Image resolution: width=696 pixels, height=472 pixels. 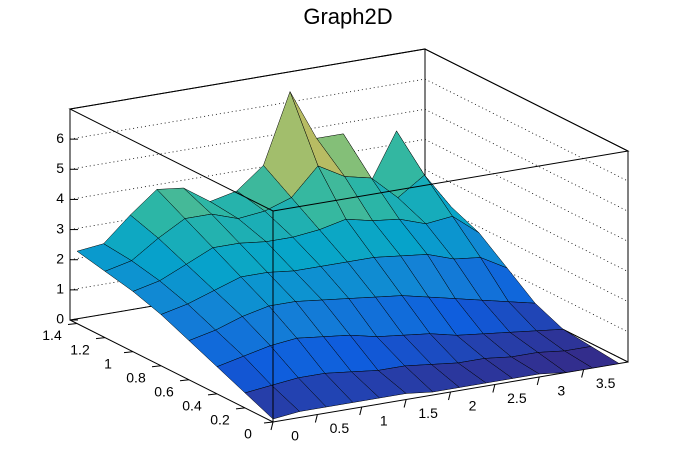 I want to click on x-tick-label: 2.5, so click(x=517, y=398).